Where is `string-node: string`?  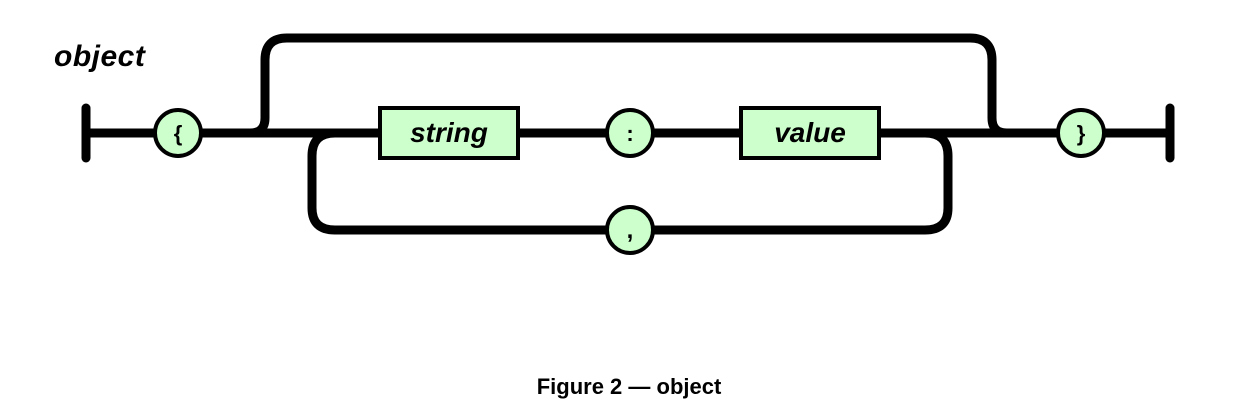
string-node: string is located at coordinates (449, 133).